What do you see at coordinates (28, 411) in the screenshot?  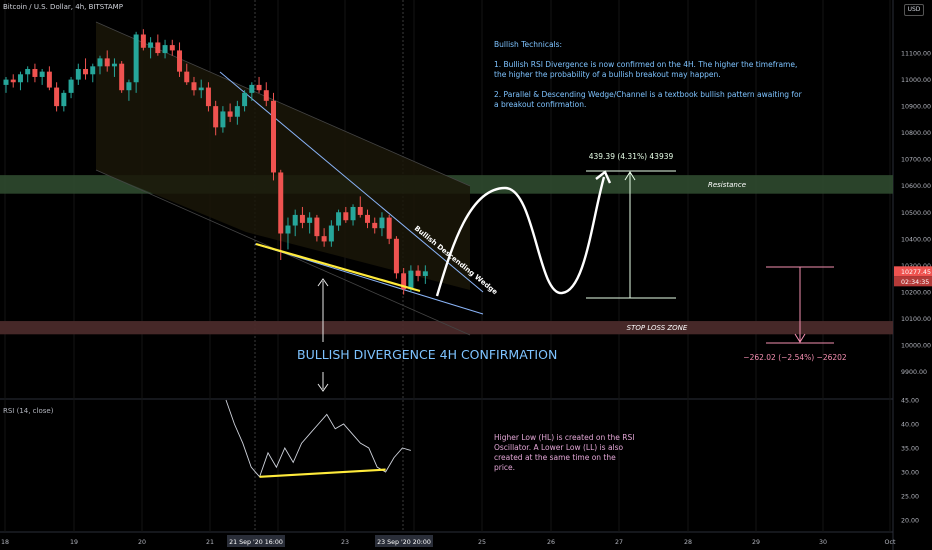 I see `rsi-title: RSI (14, close)` at bounding box center [28, 411].